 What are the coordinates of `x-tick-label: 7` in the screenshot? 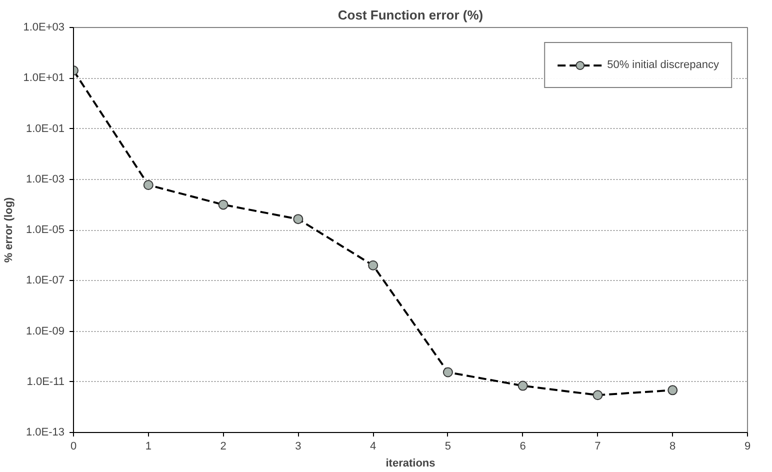 It's located at (597, 446).